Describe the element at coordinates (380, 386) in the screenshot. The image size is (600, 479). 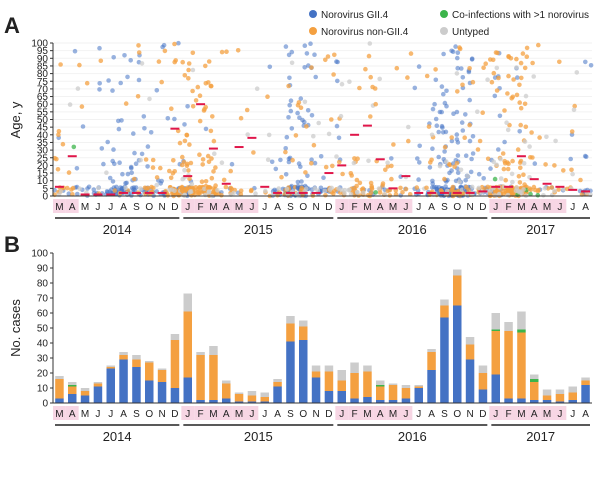
I see `bar-segment-coinfection` at that location.